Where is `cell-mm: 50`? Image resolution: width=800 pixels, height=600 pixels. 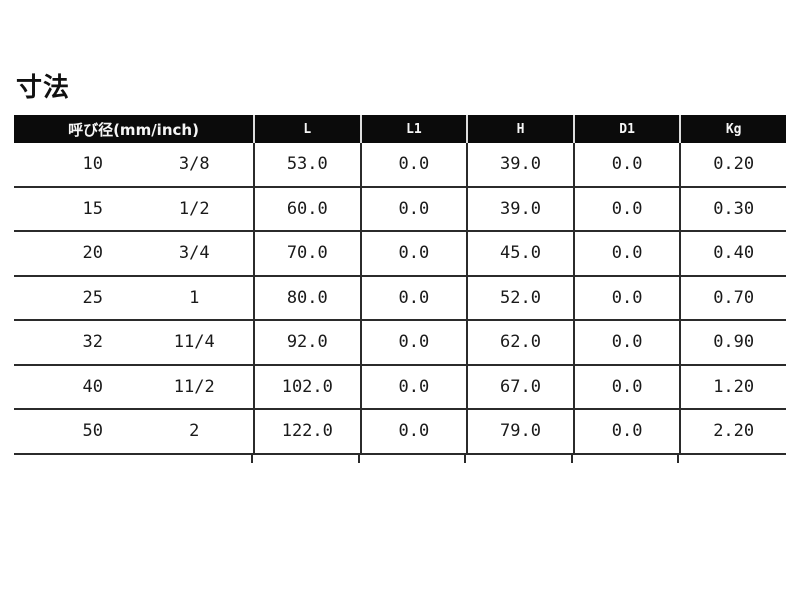
cell-mm: 50 is located at coordinates (92, 431).